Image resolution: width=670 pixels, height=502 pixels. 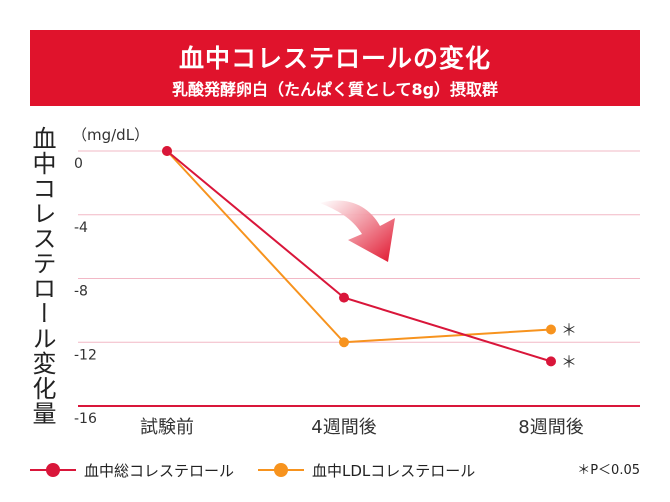 What do you see at coordinates (334, 58) in the screenshot?
I see `chart-title: 血中コレステロールの変化` at bounding box center [334, 58].